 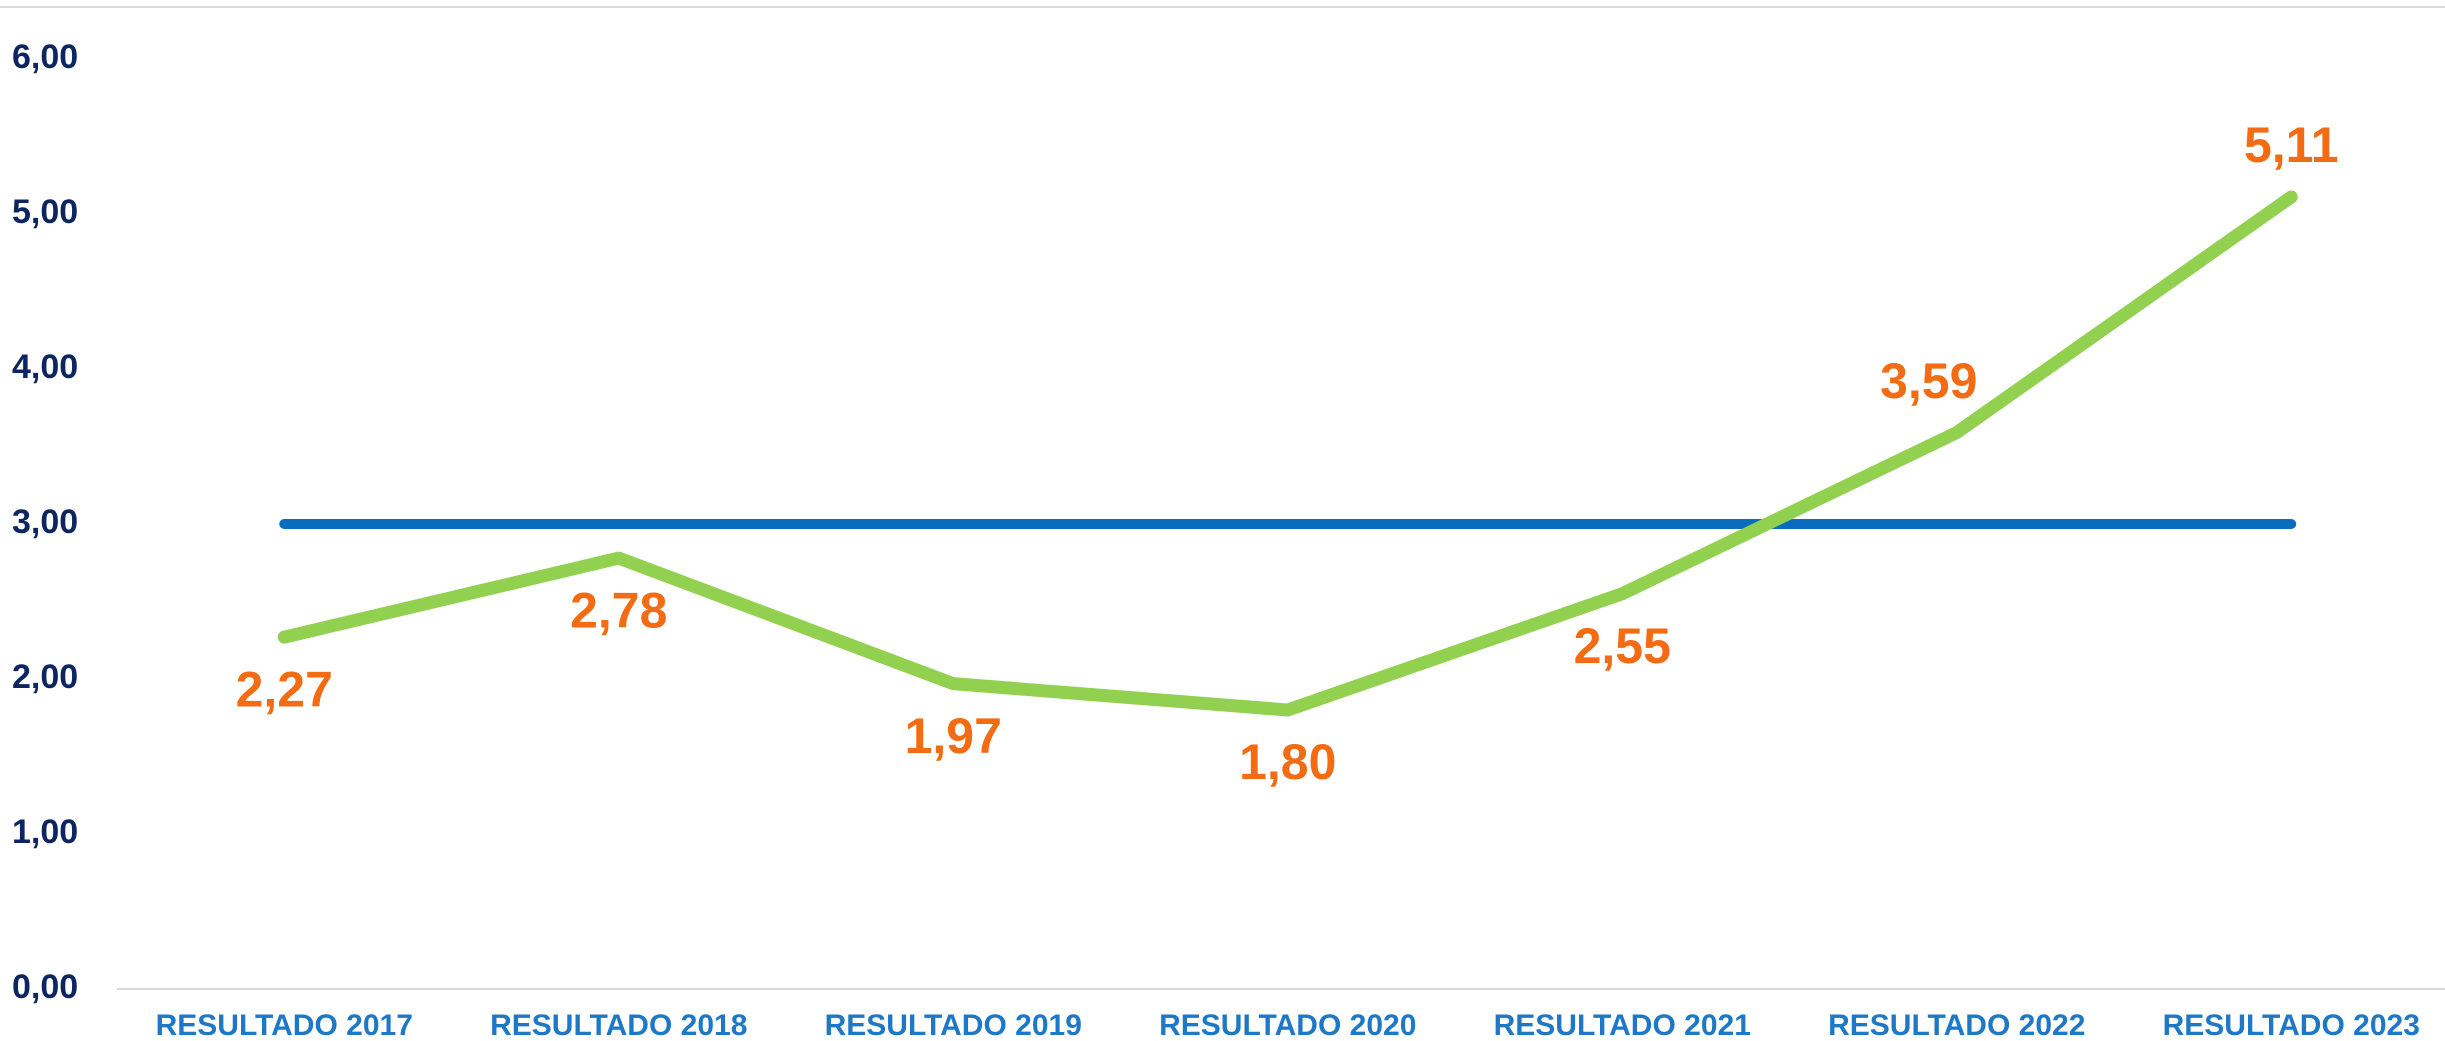 I want to click on data-label: 5,11, so click(x=2291, y=145).